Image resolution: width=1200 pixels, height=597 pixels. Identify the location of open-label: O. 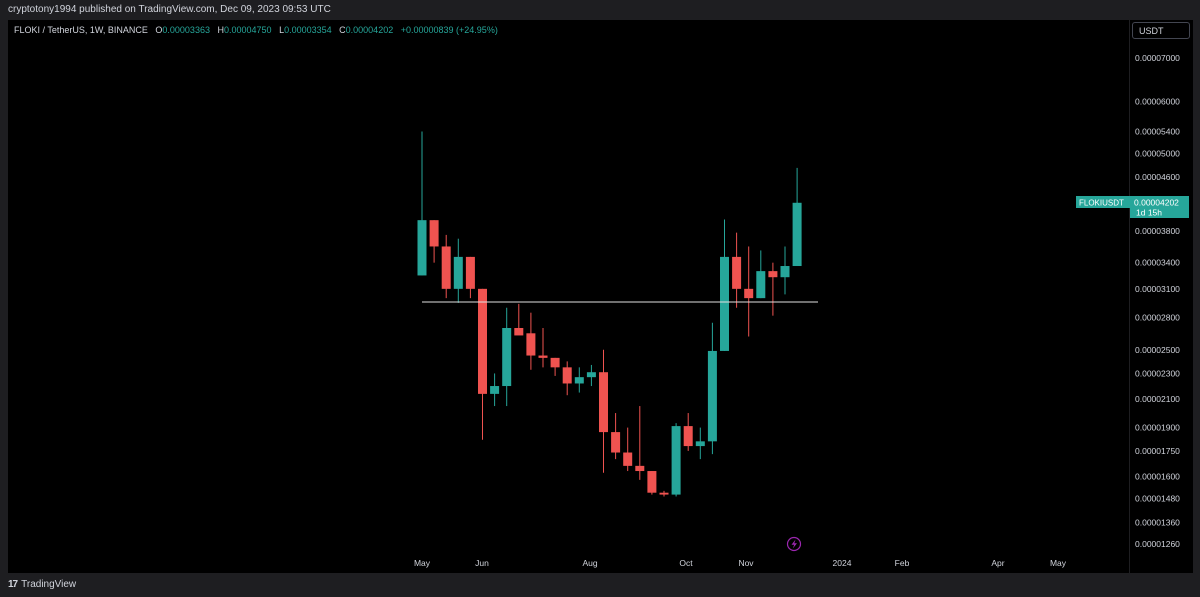
(159, 30).